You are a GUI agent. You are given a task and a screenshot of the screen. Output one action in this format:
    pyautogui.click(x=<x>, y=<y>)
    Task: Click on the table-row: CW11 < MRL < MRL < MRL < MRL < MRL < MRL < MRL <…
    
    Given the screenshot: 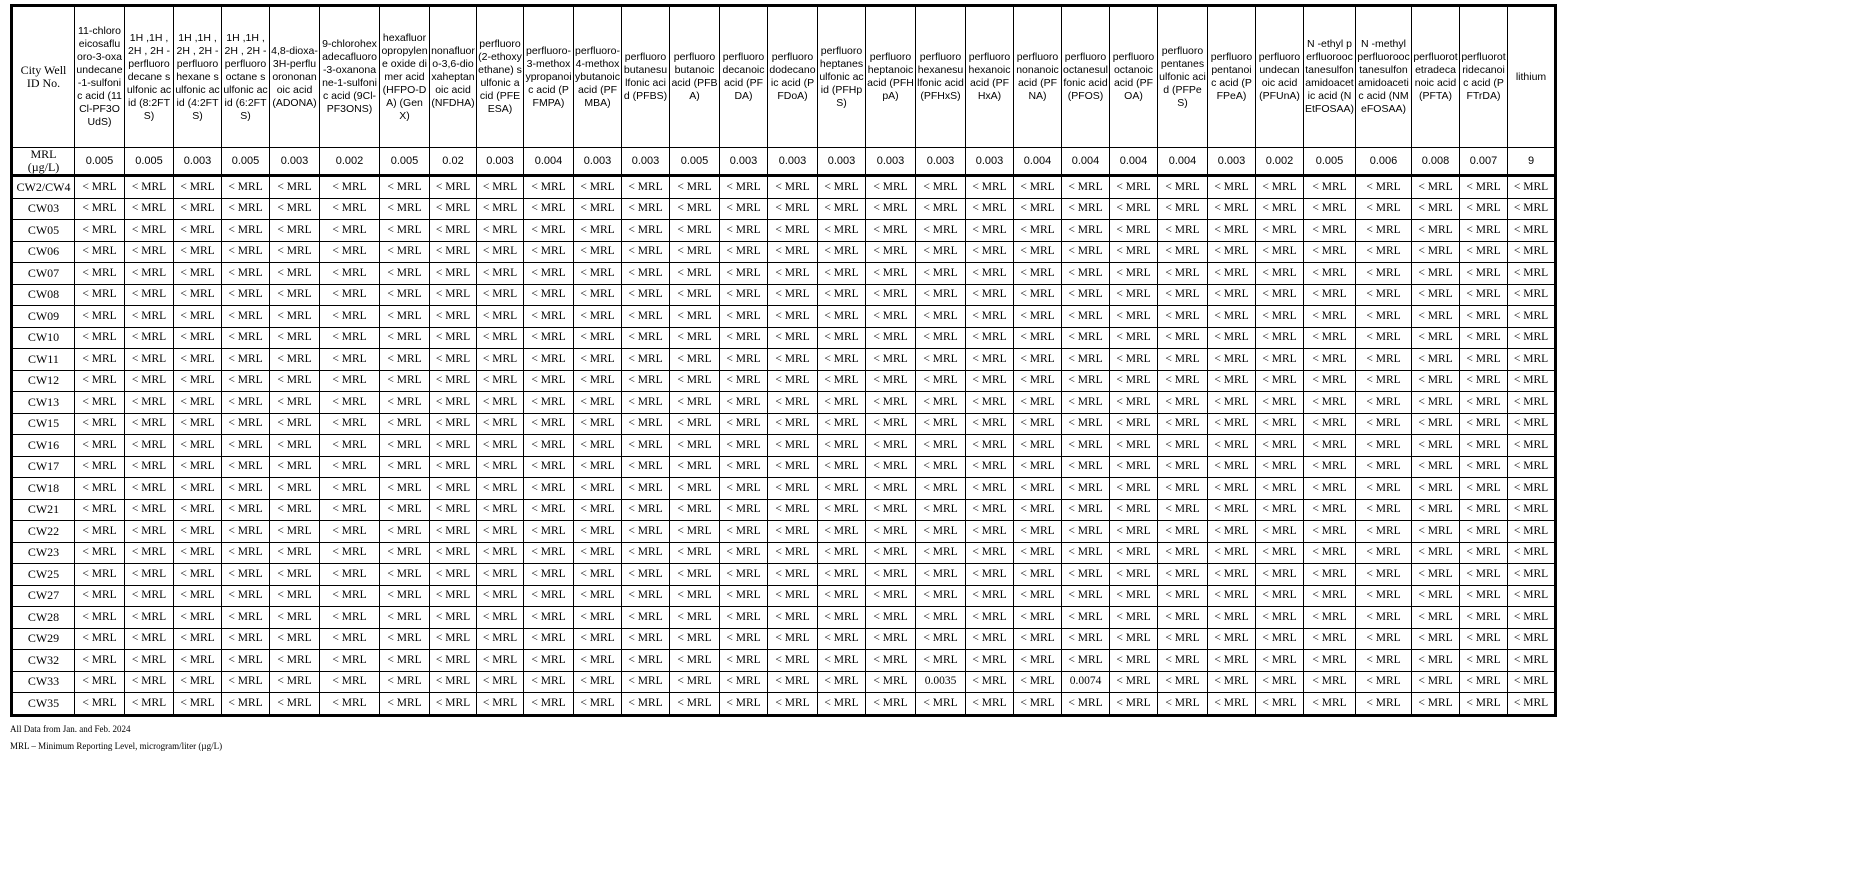 What is the action you would take?
    pyautogui.click(x=783, y=359)
    